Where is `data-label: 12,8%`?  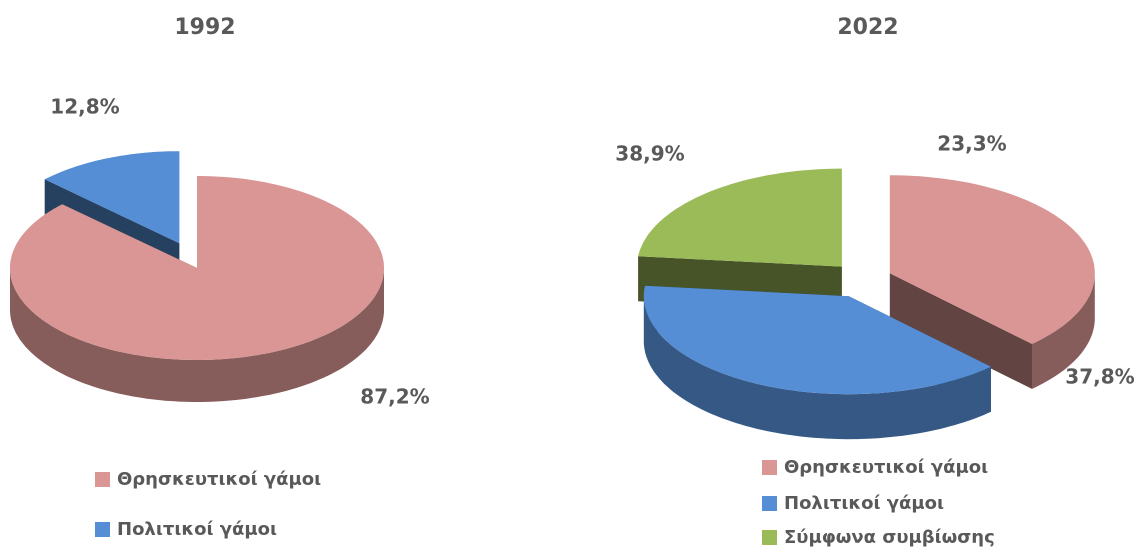 data-label: 12,8% is located at coordinates (84, 107).